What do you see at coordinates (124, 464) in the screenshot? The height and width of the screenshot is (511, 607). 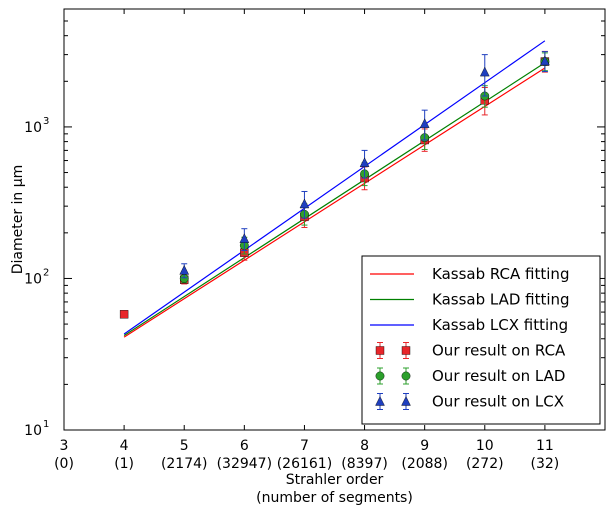 I see `x-tick-segments: (1)` at bounding box center [124, 464].